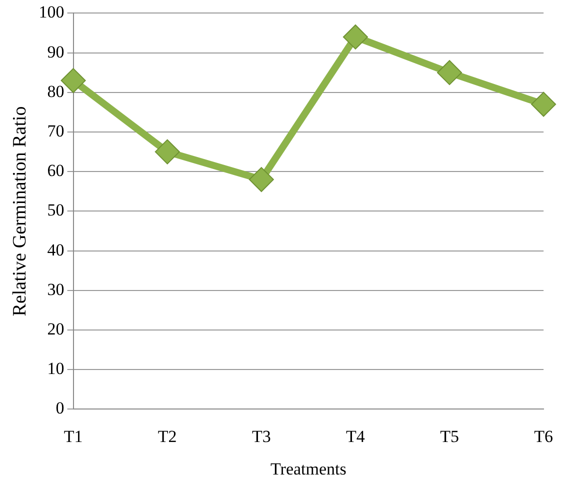 The image size is (563, 487). Describe the element at coordinates (55, 328) in the screenshot. I see `y-tick-label: 20` at that location.